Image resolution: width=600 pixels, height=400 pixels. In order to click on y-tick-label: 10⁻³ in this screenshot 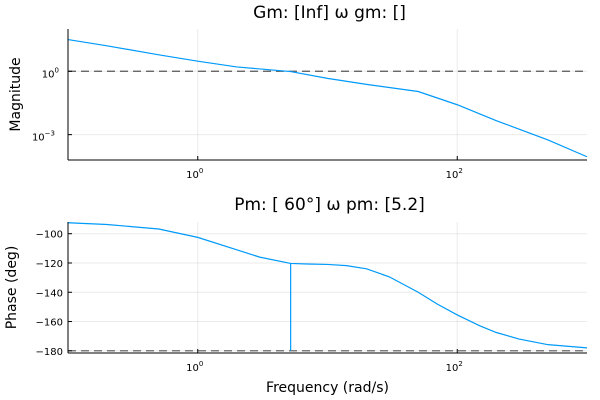, I will do `click(43, 137)`.